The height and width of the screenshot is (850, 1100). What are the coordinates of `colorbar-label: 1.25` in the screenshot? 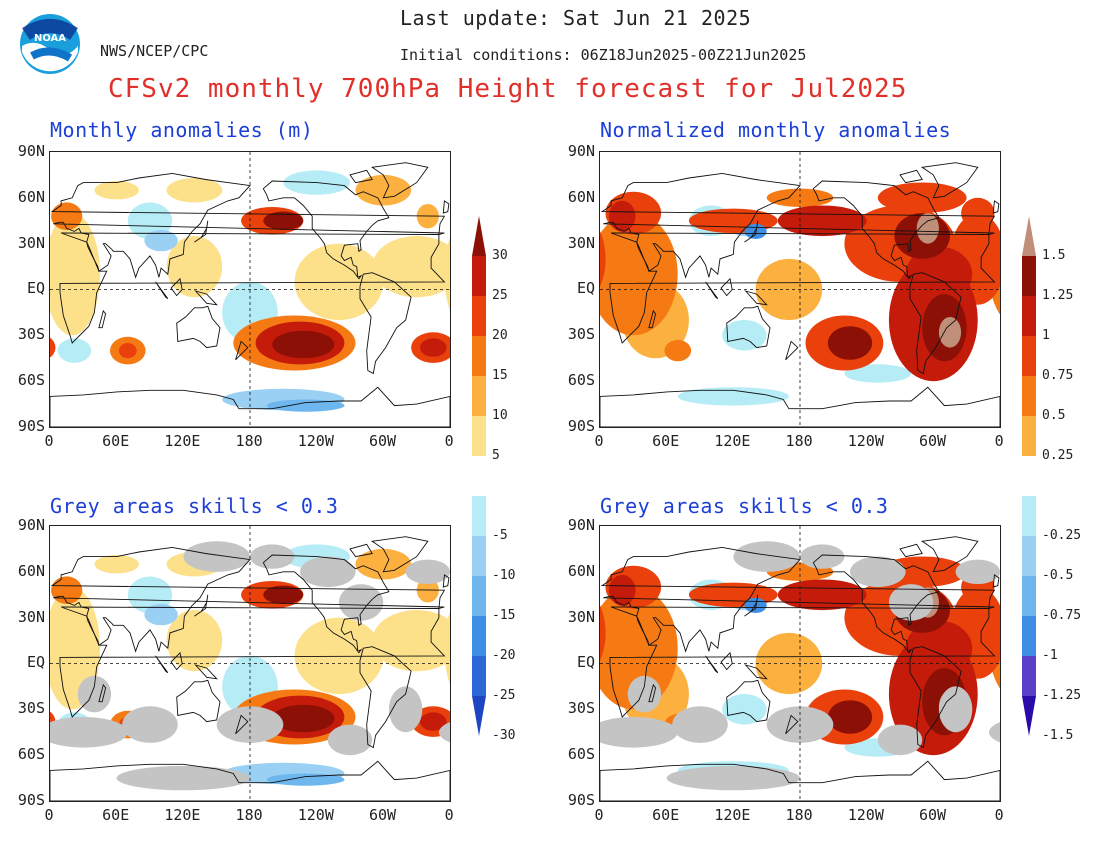 It's located at (1058, 295).